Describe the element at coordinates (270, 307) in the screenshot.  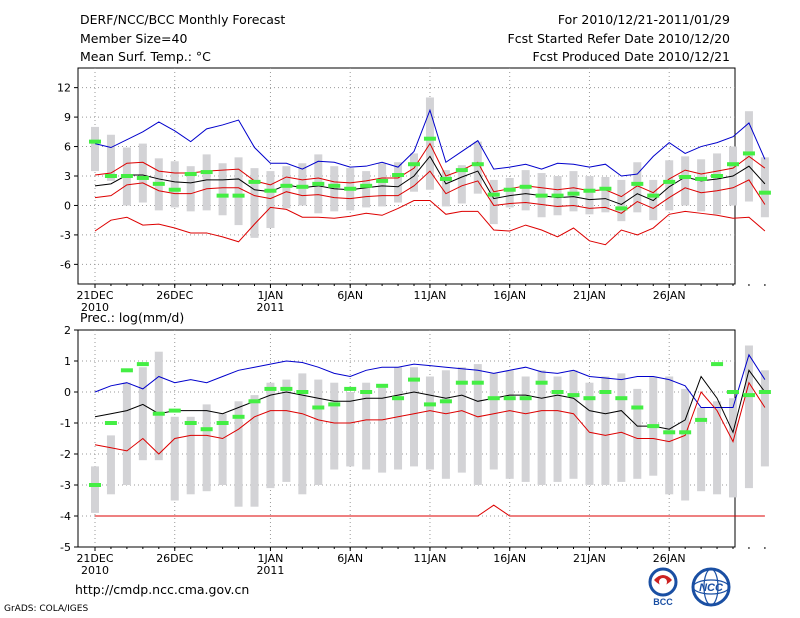
I see `x-year-label: 2011` at that location.